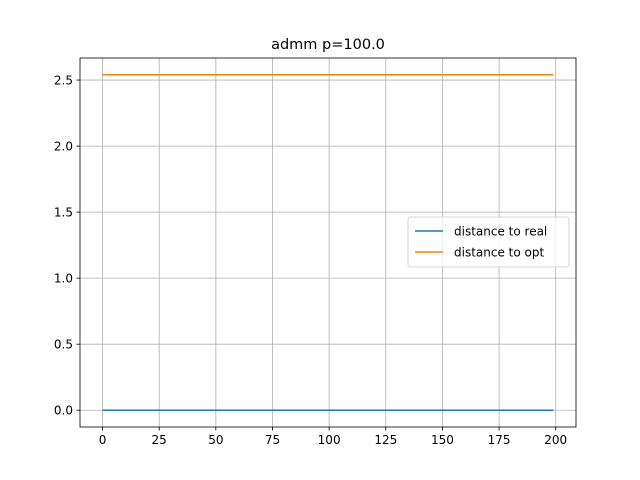 The image size is (640, 480). What do you see at coordinates (215, 440) in the screenshot?
I see `x-tick-label: 50` at bounding box center [215, 440].